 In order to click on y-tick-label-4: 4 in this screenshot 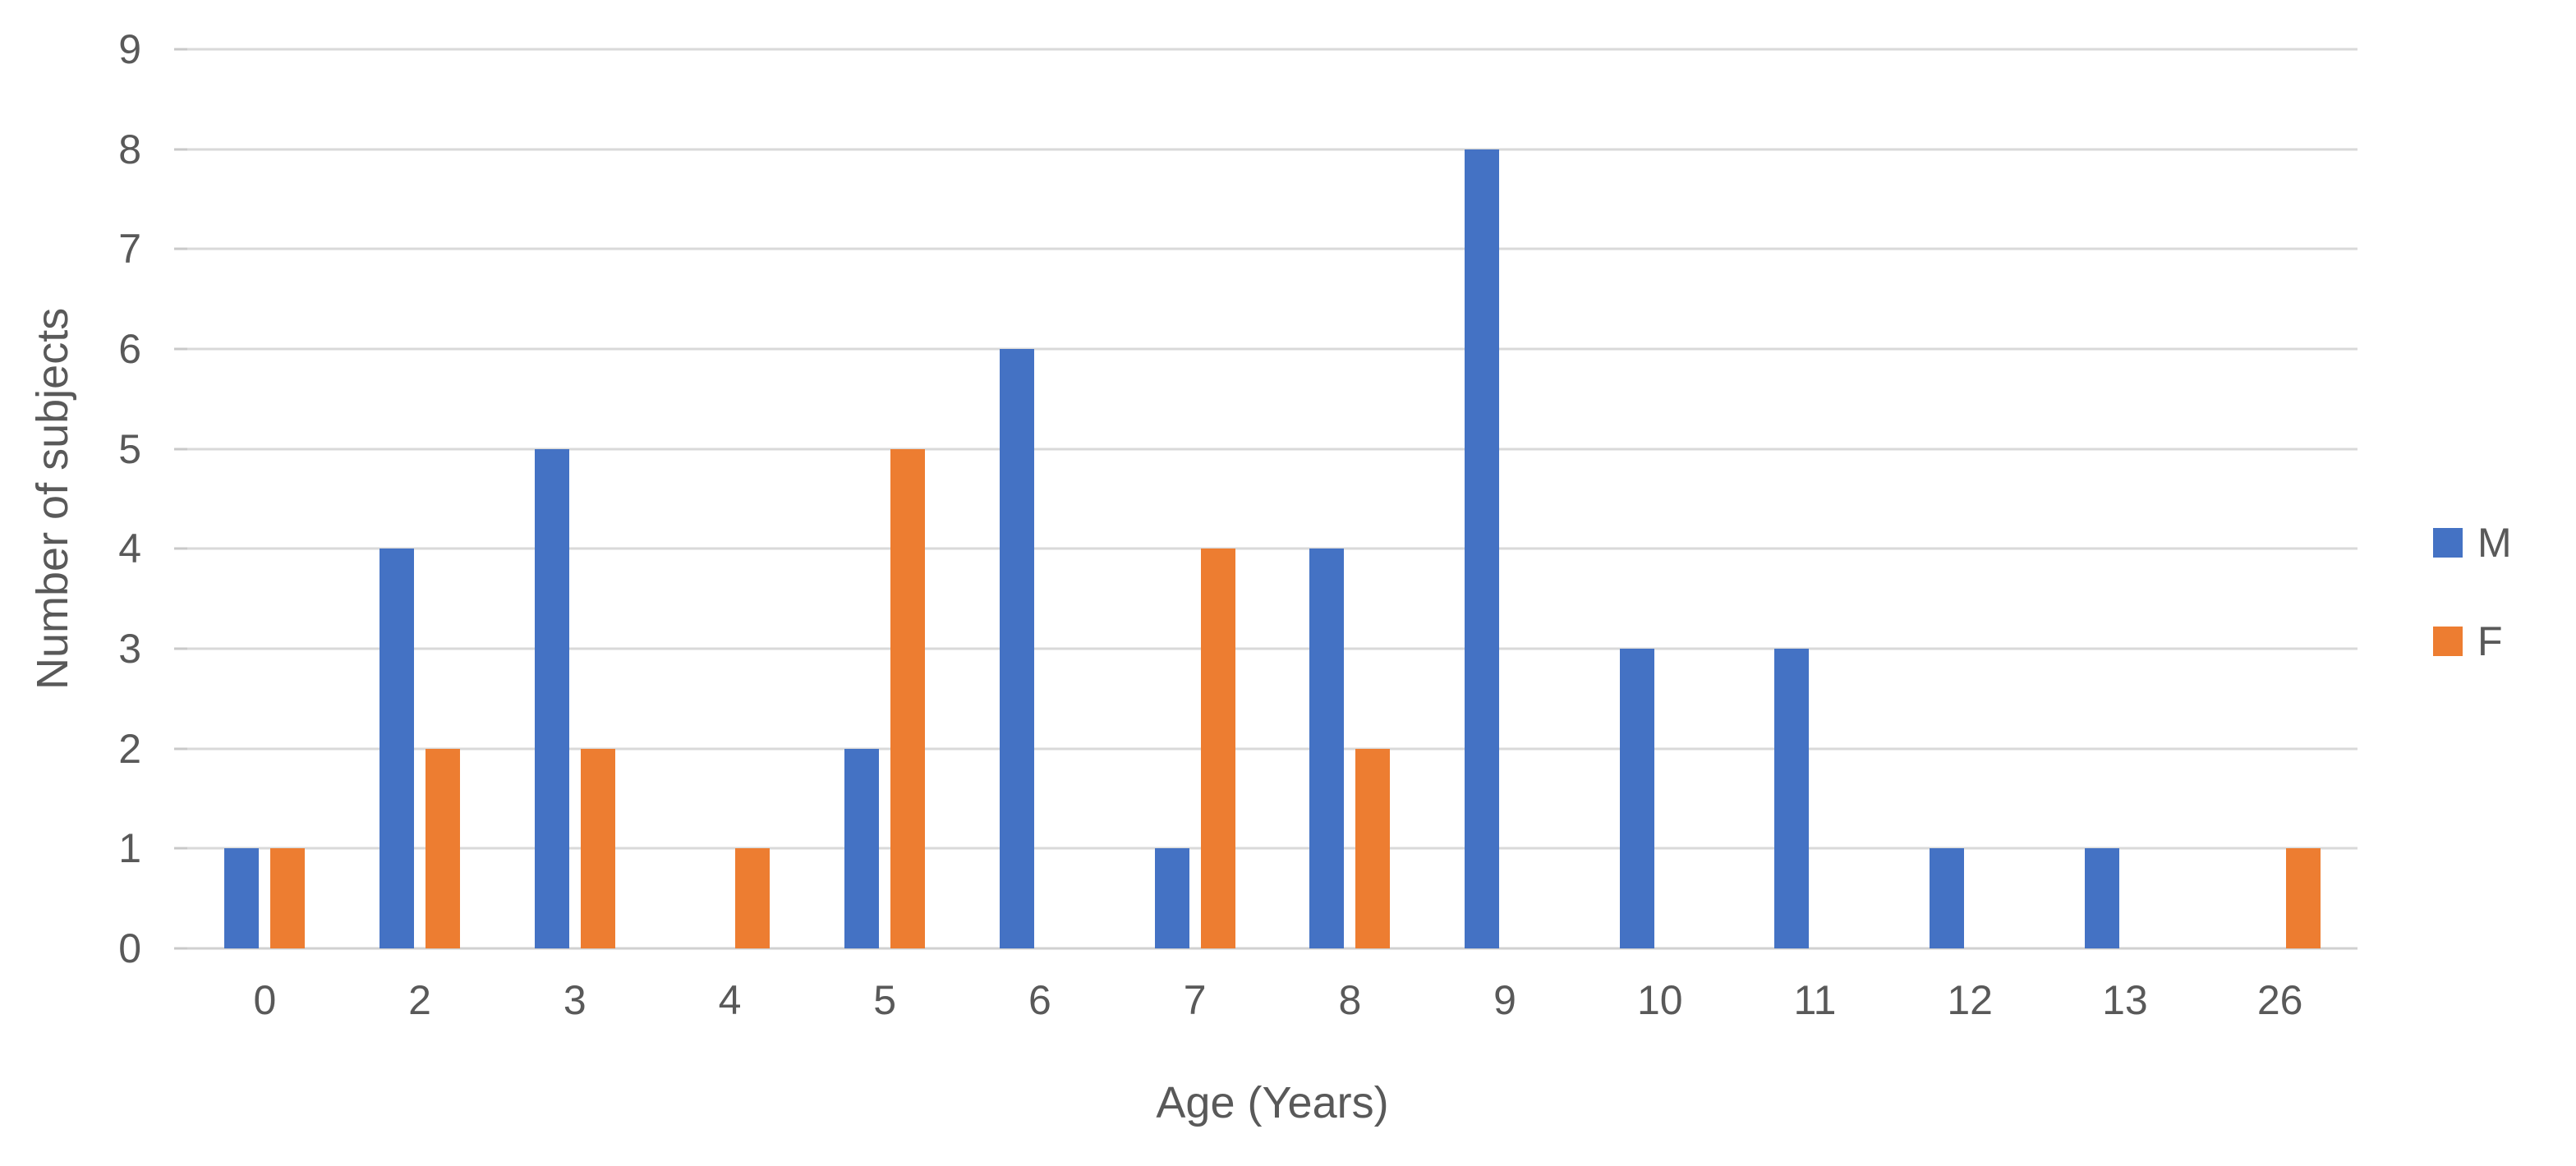, I will do `click(129, 549)`.